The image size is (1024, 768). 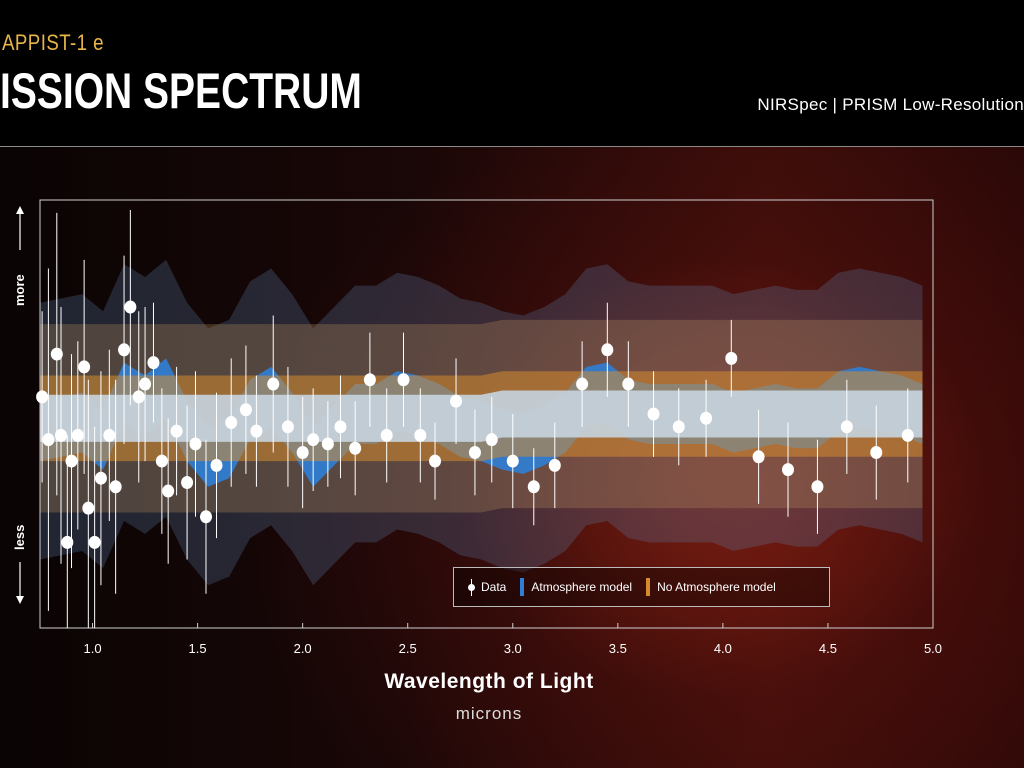 What do you see at coordinates (20, 405) in the screenshot?
I see `y-axis-arrows` at bounding box center [20, 405].